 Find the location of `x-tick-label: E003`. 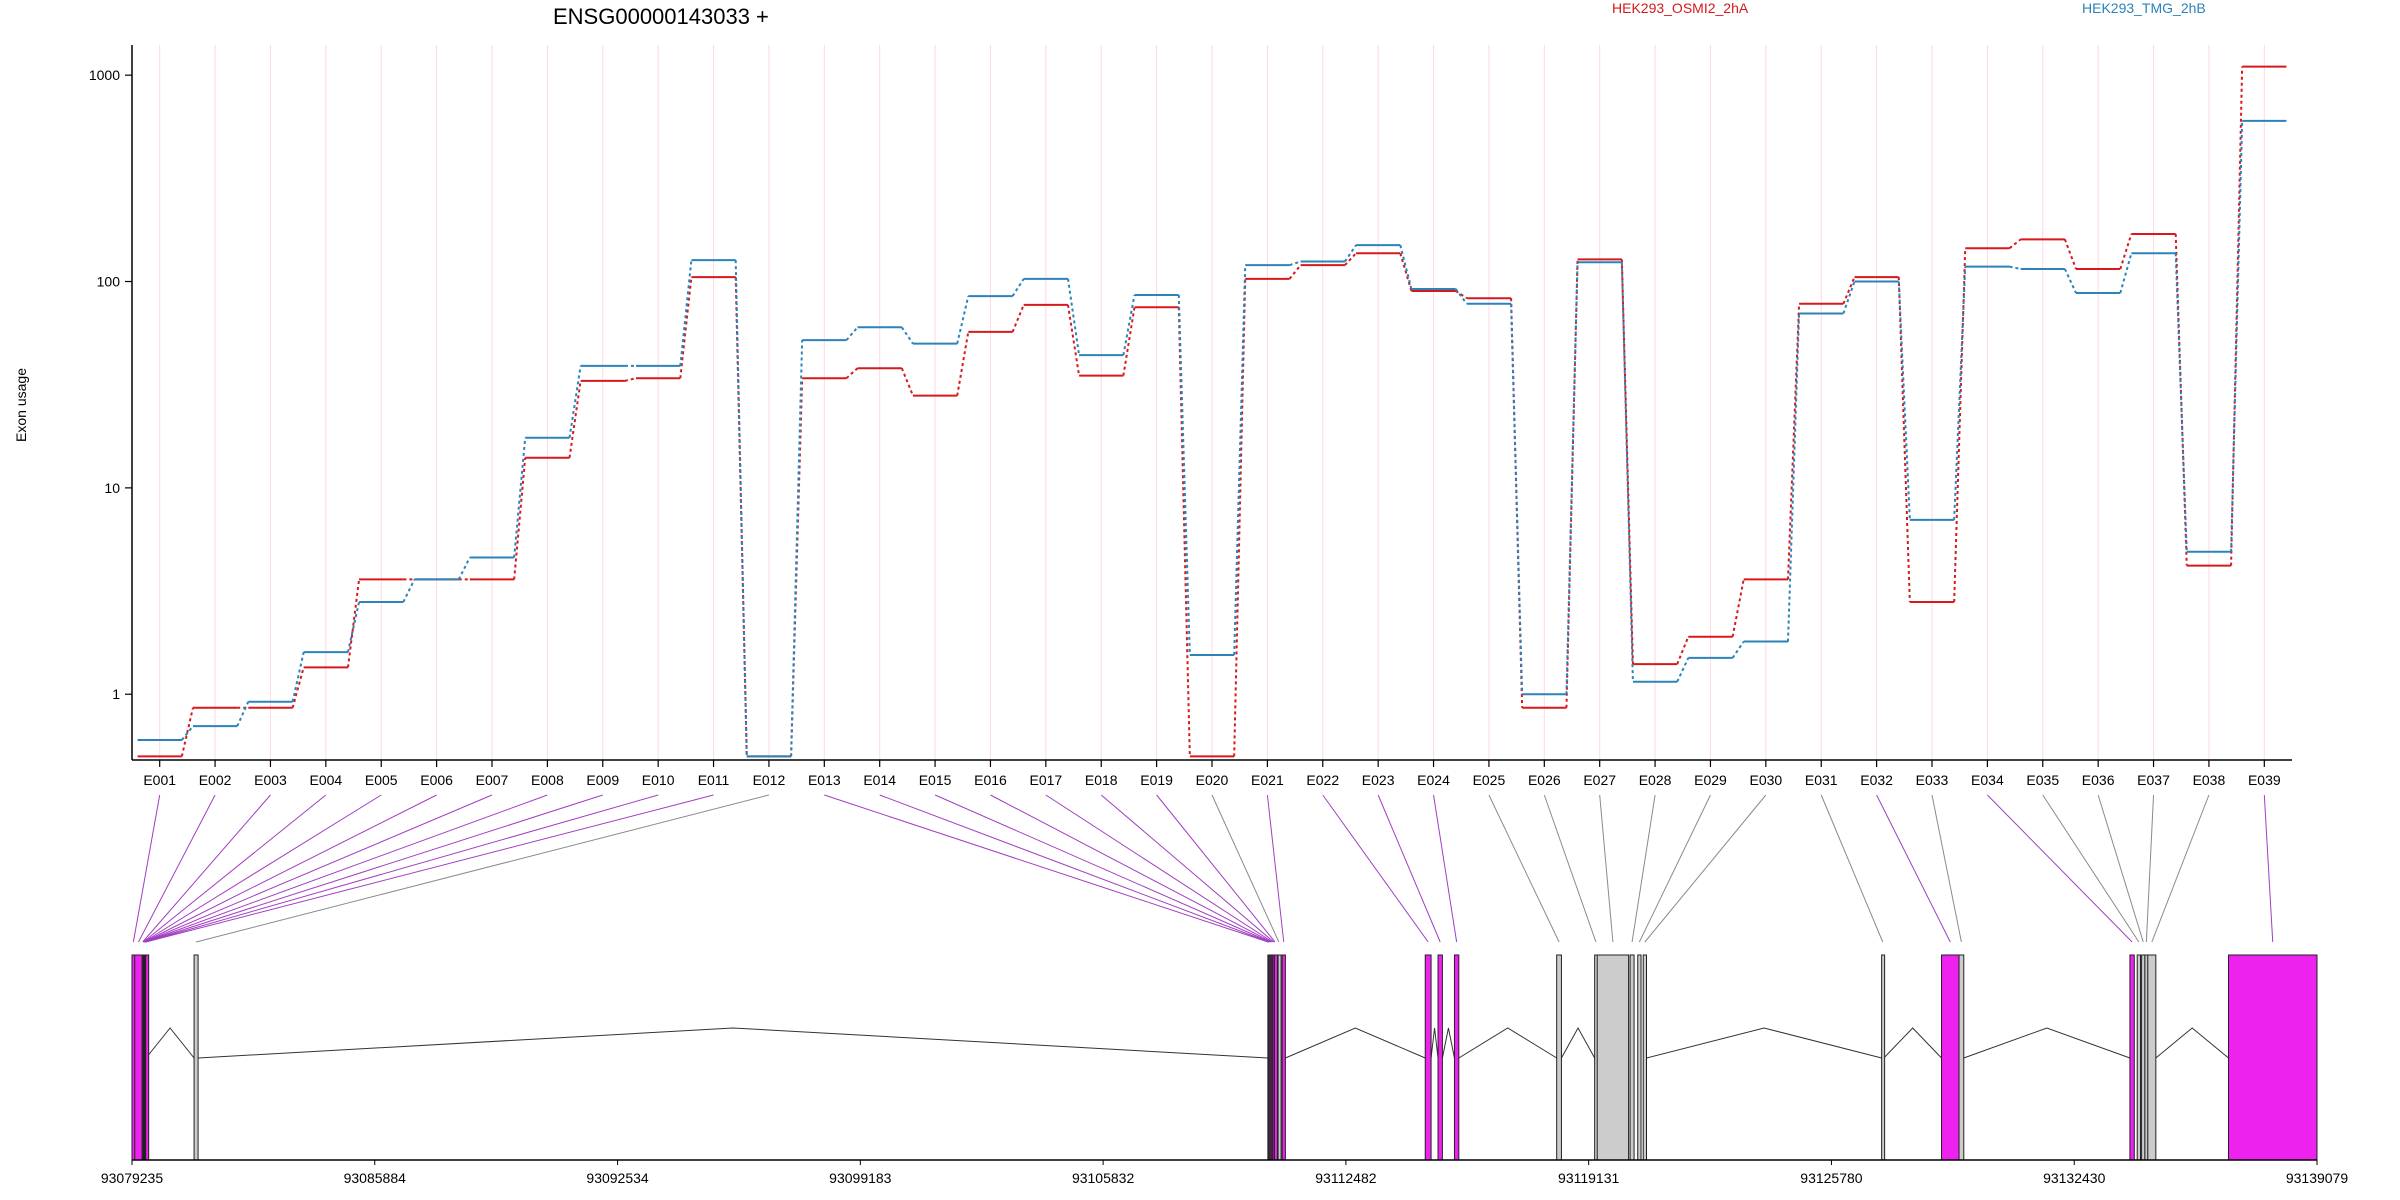

x-tick-label: E003 is located at coordinates (270, 780).